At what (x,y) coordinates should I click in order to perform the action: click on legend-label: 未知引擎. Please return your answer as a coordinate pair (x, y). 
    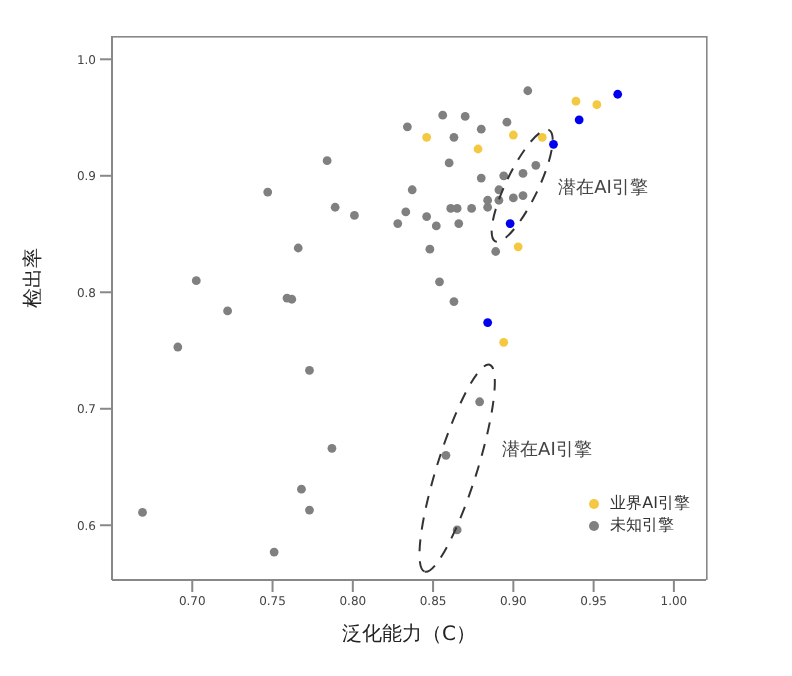
    Looking at the image, I should click on (642, 525).